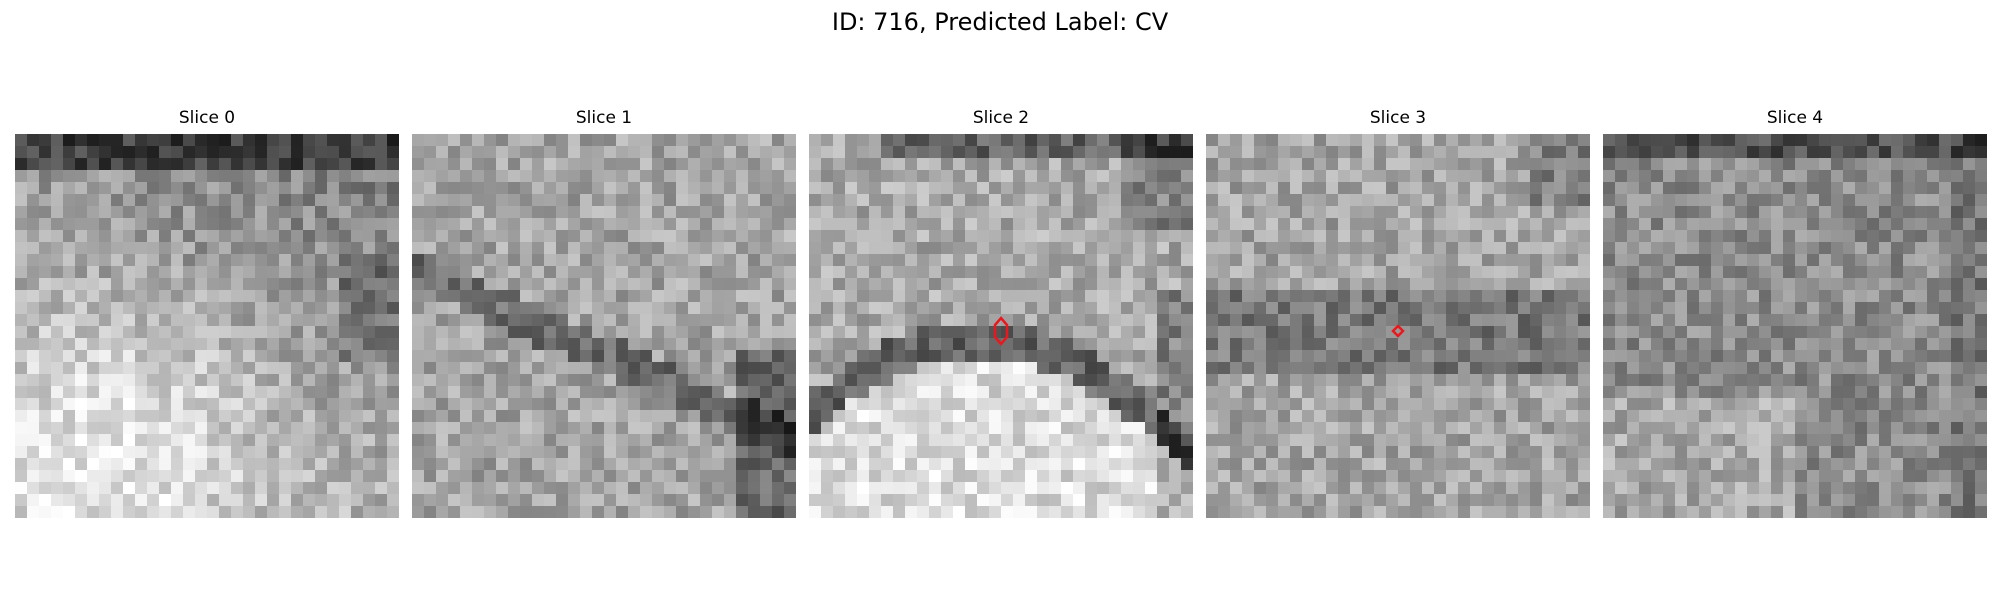 This screenshot has width=2000, height=600. What do you see at coordinates (1001, 118) in the screenshot?
I see `slice-title-2: Slice 2` at bounding box center [1001, 118].